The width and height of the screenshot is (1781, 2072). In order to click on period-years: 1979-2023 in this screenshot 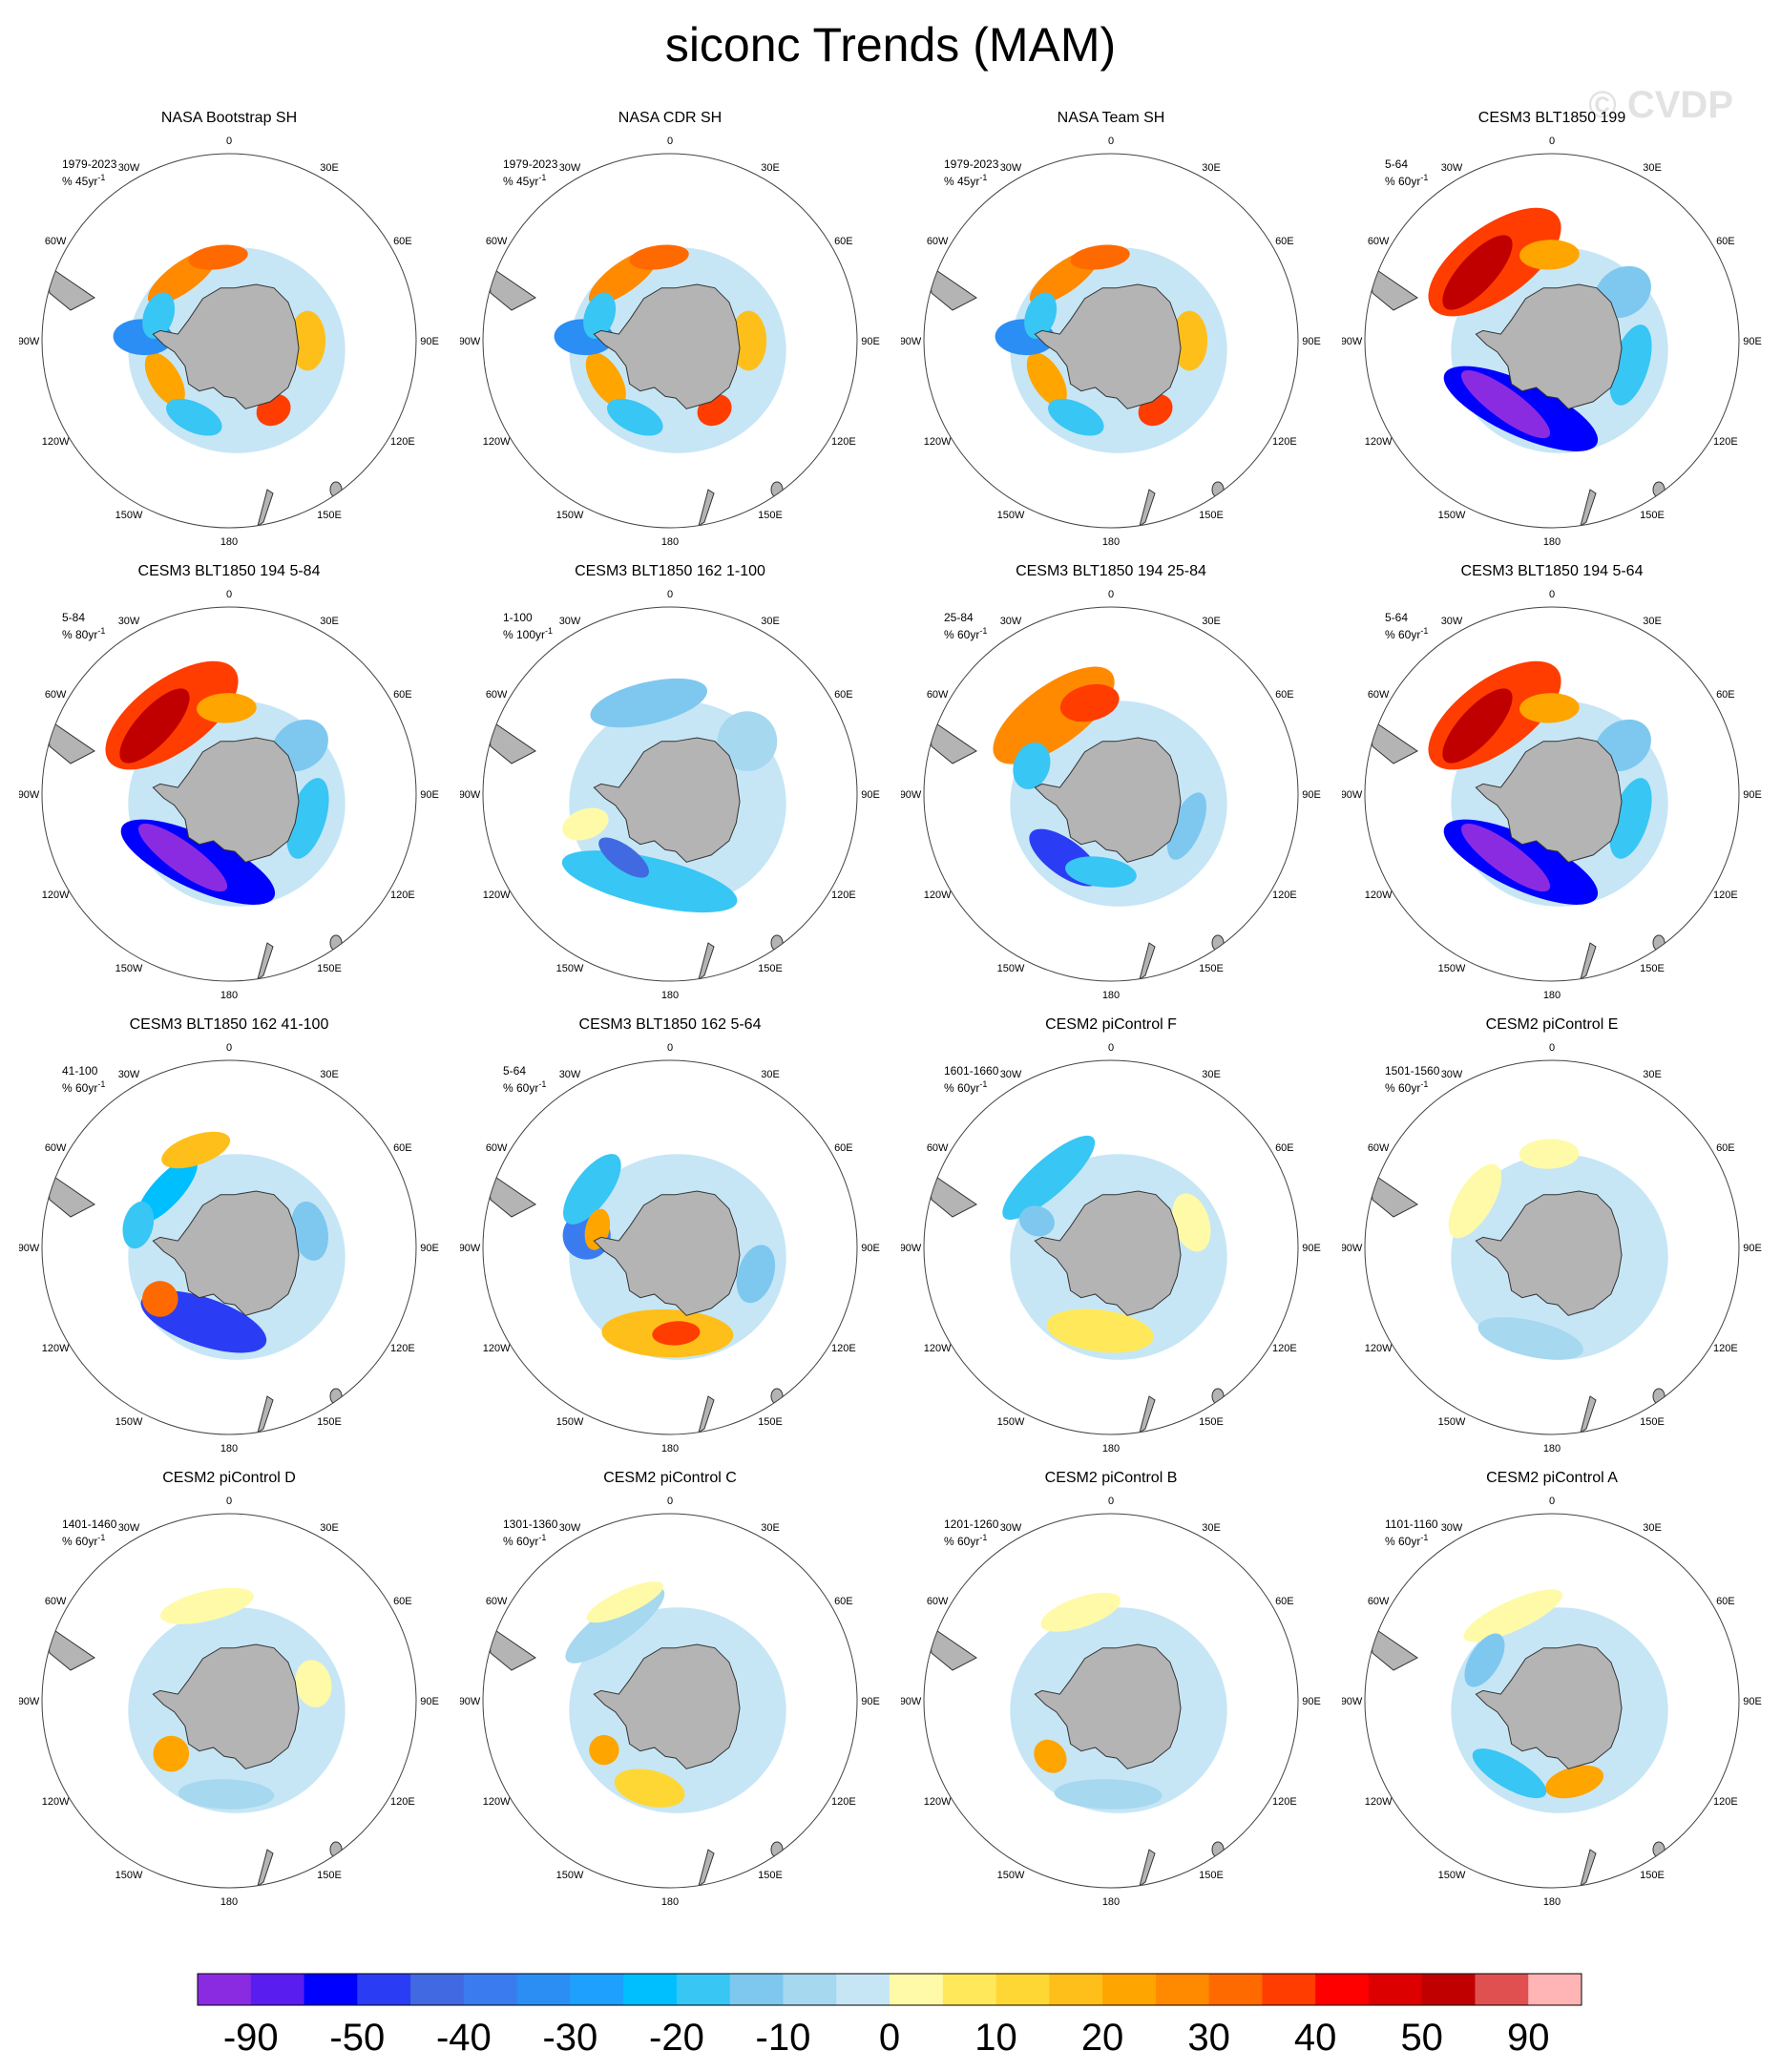, I will do `click(530, 164)`.